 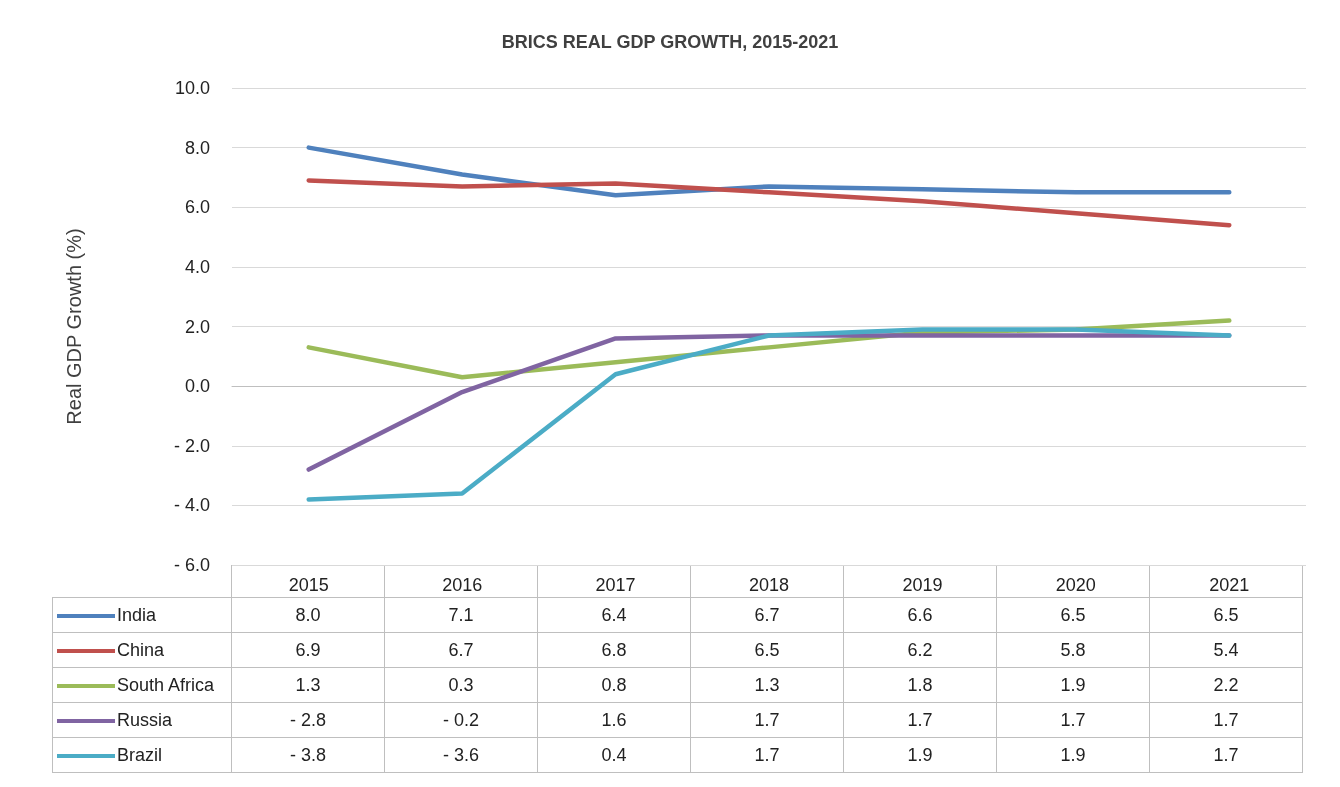 I want to click on chart-title: BRICS REAL GDP GROWTH, 2015-2021, so click(x=670, y=42).